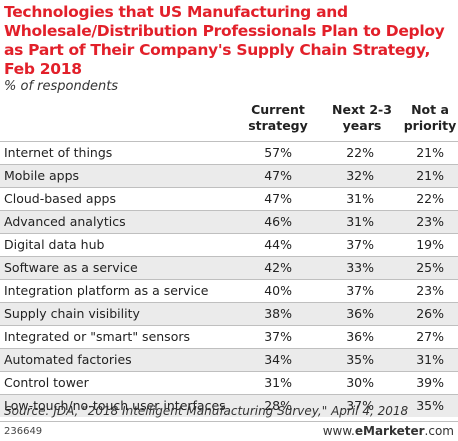 This screenshot has height=441, width=458. Describe the element at coordinates (61, 86) in the screenshot. I see `chart-subtitle: % of respondents` at that location.